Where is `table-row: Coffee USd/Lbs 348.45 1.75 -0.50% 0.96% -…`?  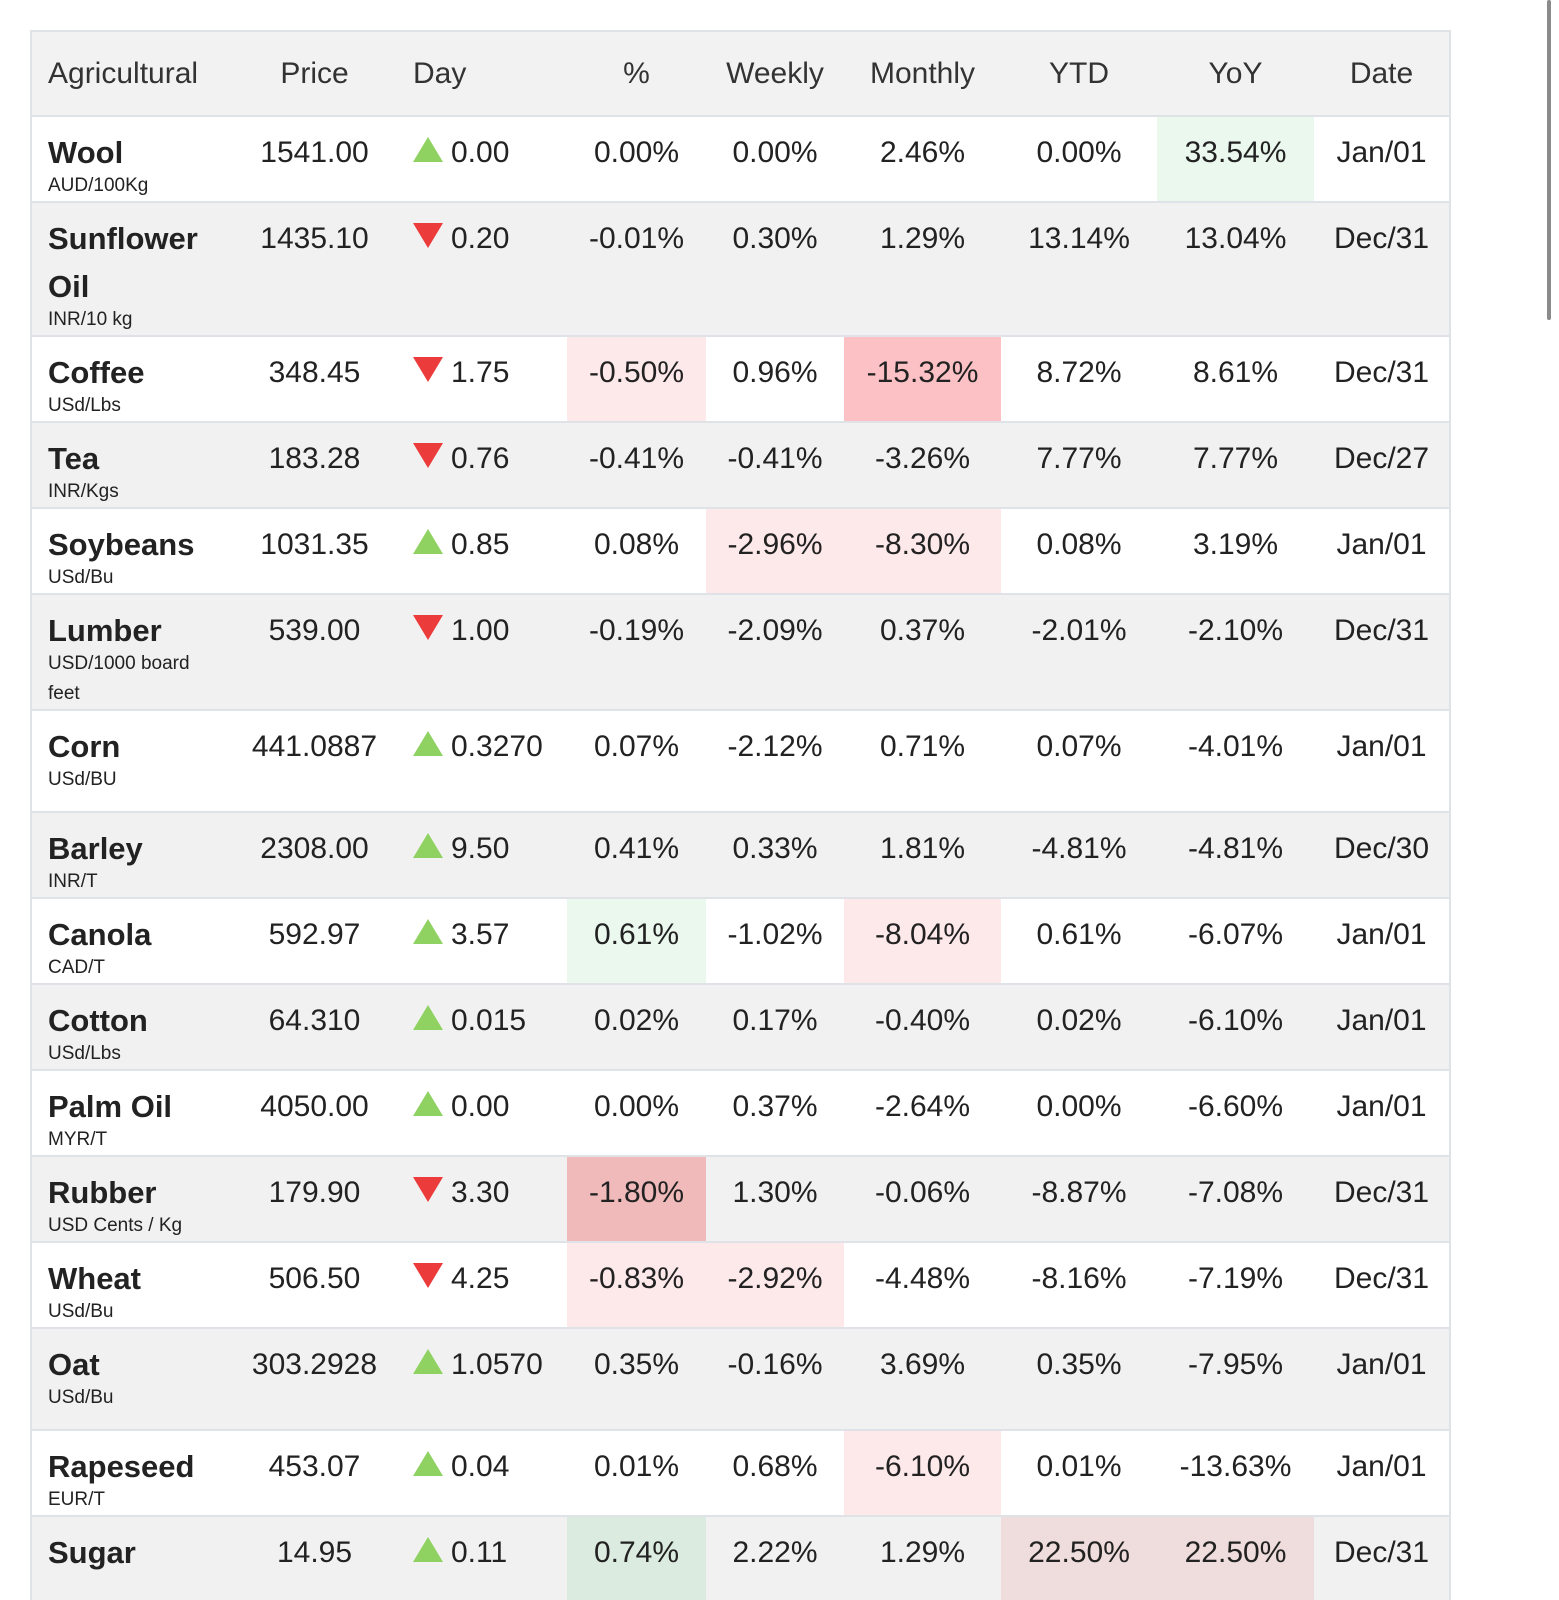
table-row: Coffee USd/Lbs 348.45 1.75 -0.50% 0.96% -… is located at coordinates (740, 378).